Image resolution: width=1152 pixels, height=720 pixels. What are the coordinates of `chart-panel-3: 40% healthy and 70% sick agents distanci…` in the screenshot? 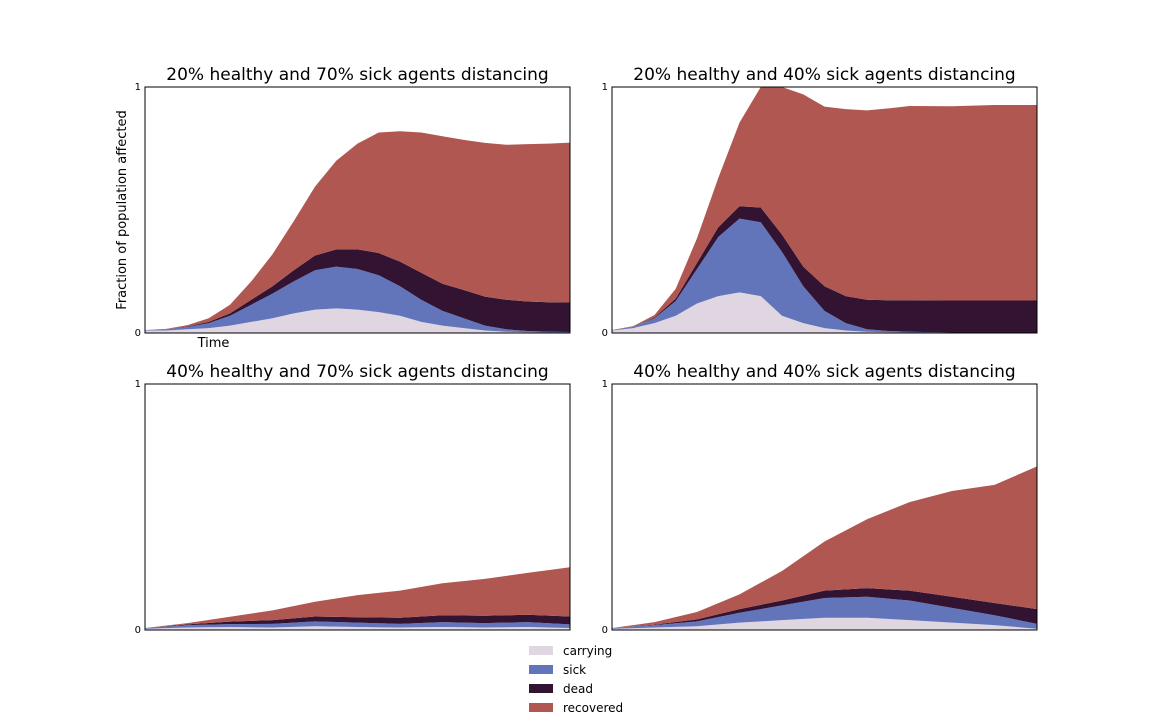 It's located at (353, 499).